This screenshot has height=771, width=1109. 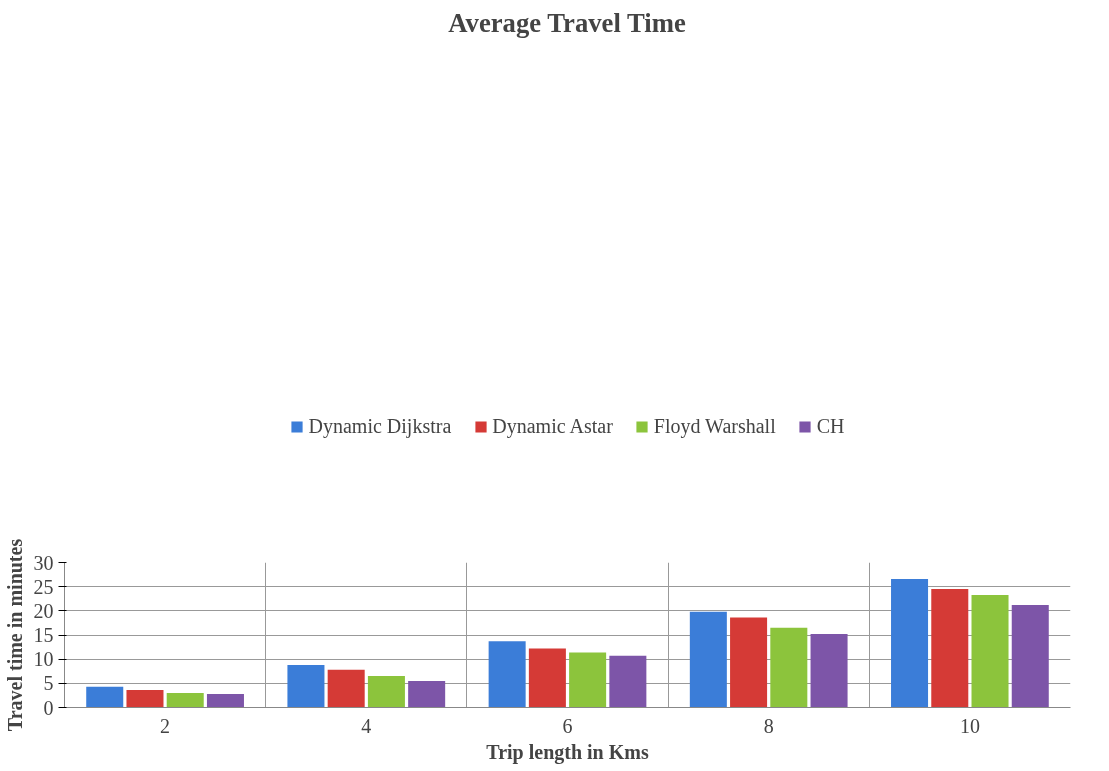 What do you see at coordinates (43, 610) in the screenshot?
I see `y-tick-label: 20` at bounding box center [43, 610].